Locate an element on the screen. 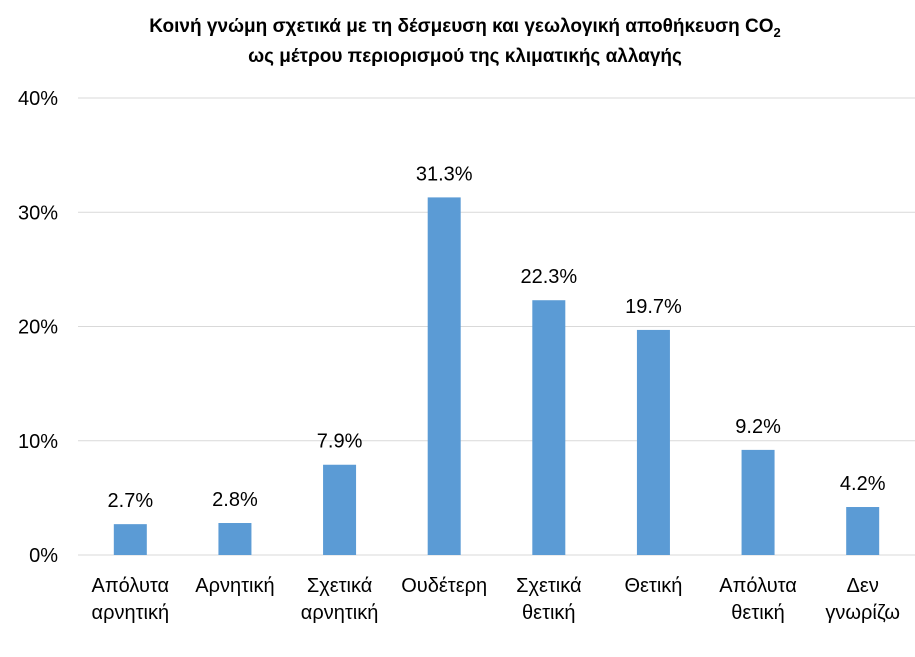  y-axis-ticks: 0% 10% 20% 30% 40% is located at coordinates (38, 327).